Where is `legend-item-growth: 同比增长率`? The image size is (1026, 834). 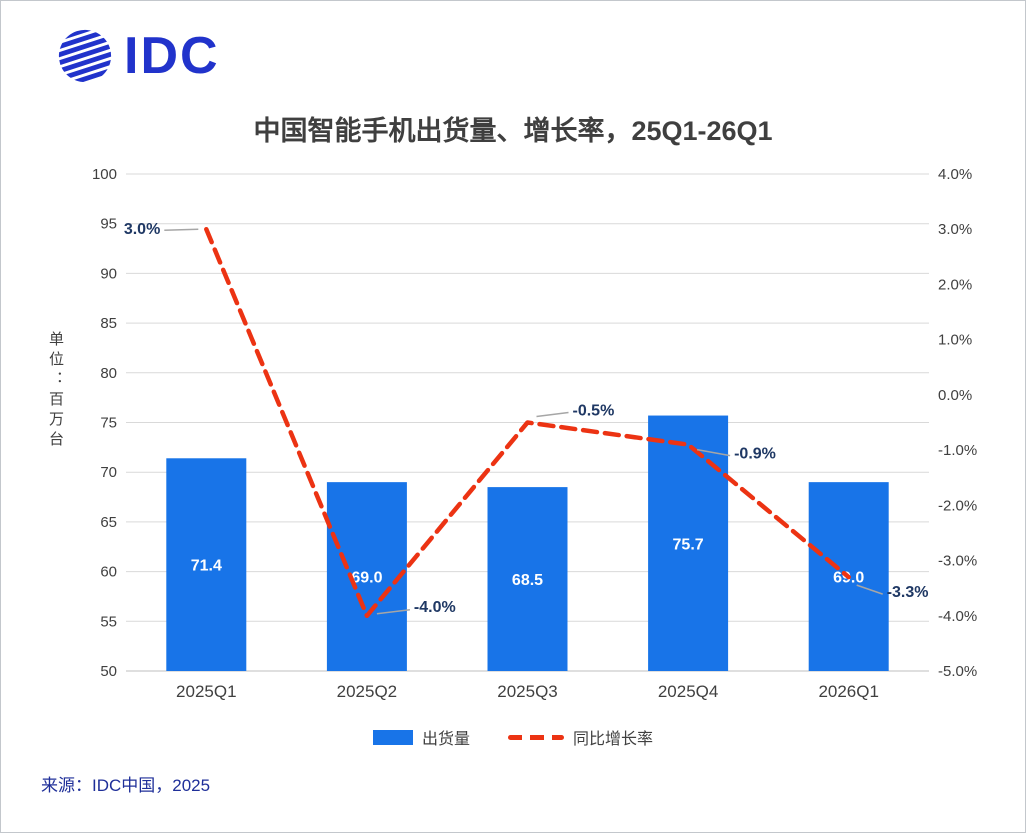 legend-item-growth: 同比增长率 is located at coordinates (580, 737).